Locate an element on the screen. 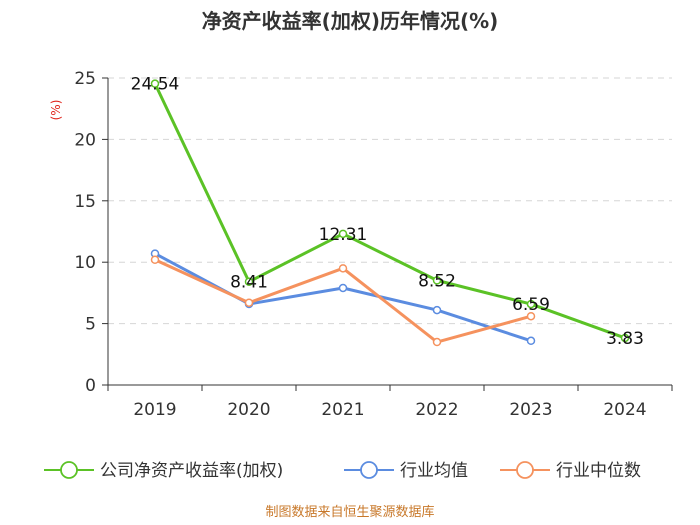 The image size is (700, 525). y-tick-label: 5 is located at coordinates (90, 325).